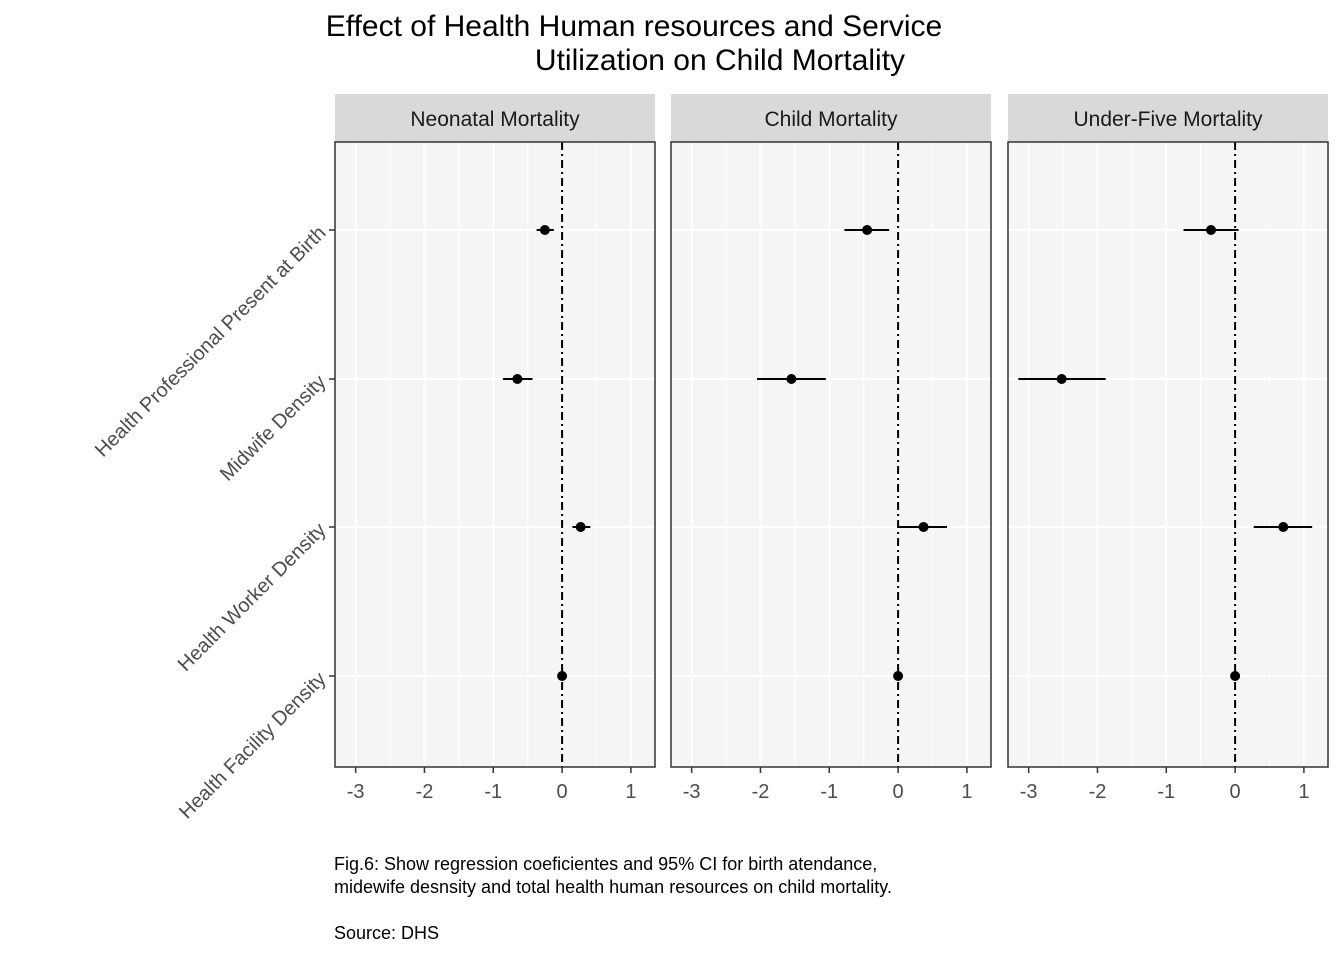  I want to click on child-mortality-x-tick-label: -1, so click(829, 792).